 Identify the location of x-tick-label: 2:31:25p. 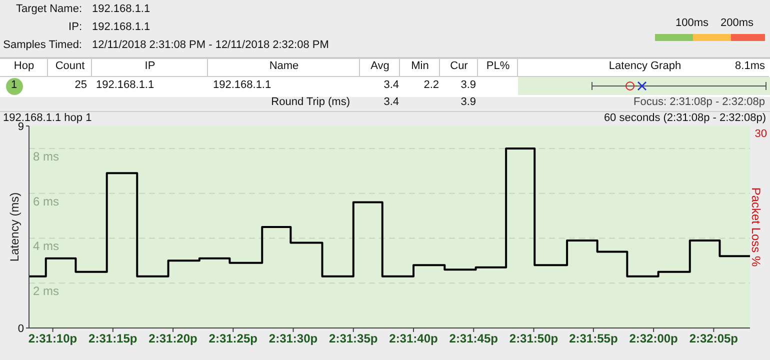
(233, 339).